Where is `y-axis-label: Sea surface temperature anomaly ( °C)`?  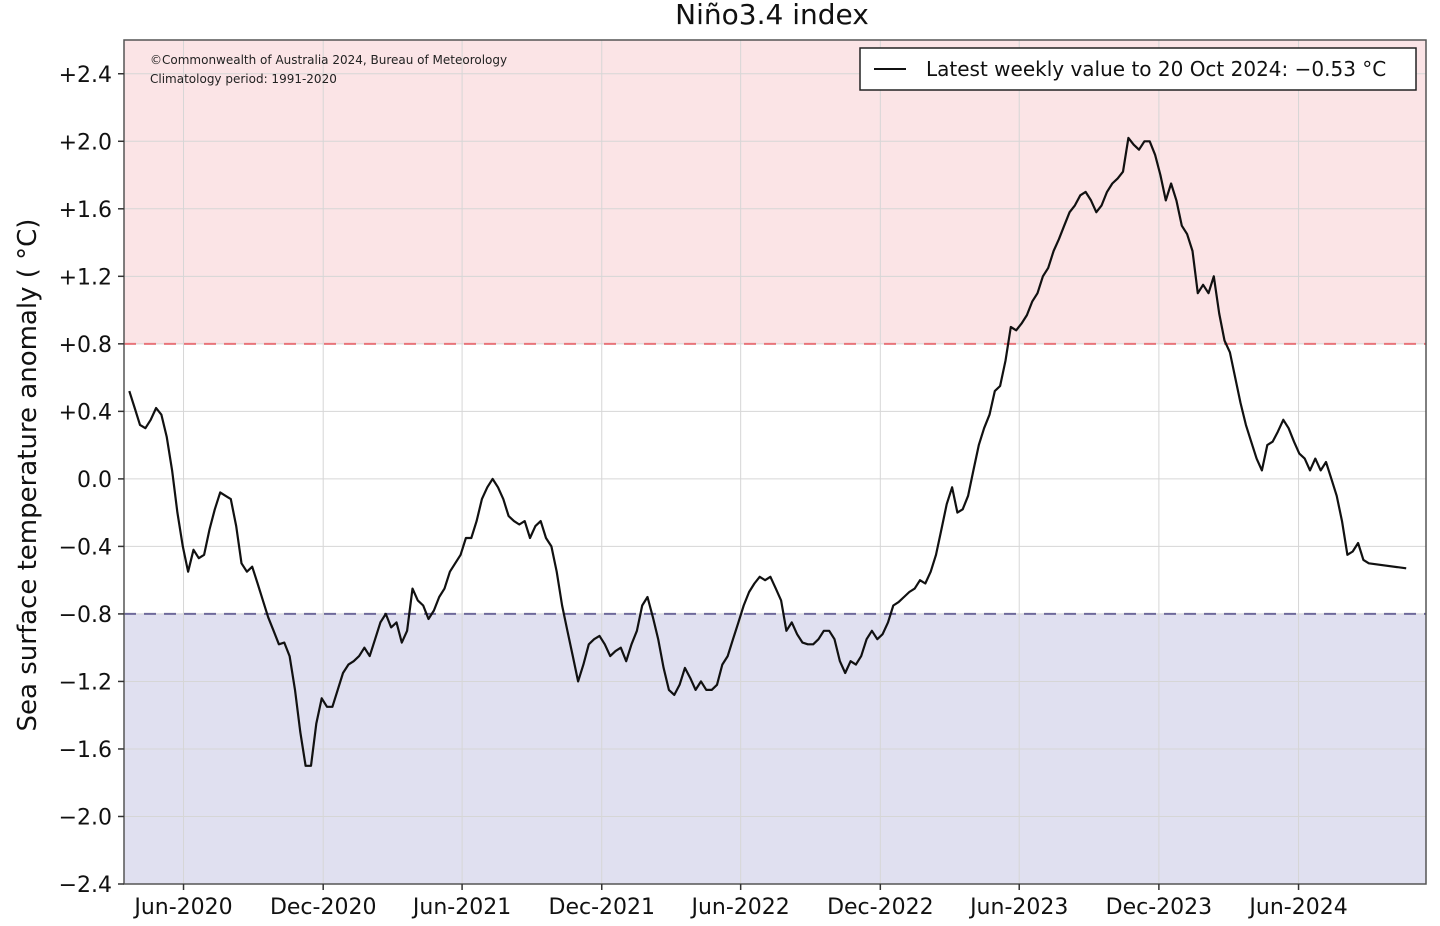
y-axis-label: Sea surface temperature anomaly ( °C) is located at coordinates (28, 475).